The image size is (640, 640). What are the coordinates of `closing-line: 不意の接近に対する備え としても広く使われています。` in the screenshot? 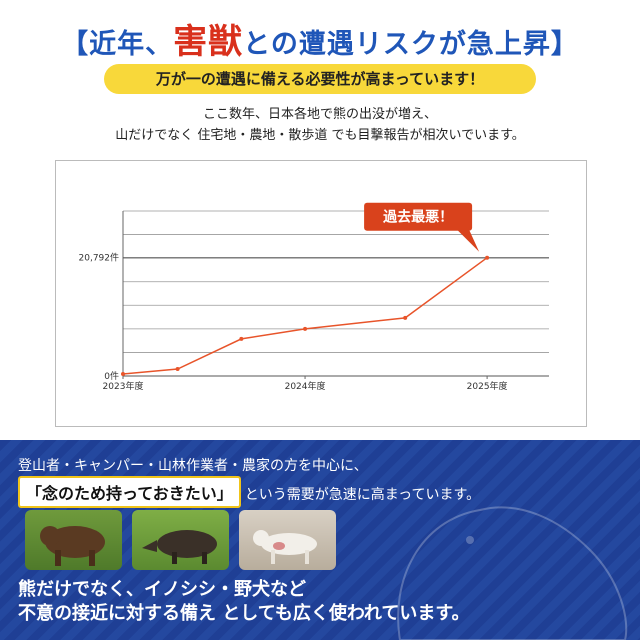 It's located at (244, 613).